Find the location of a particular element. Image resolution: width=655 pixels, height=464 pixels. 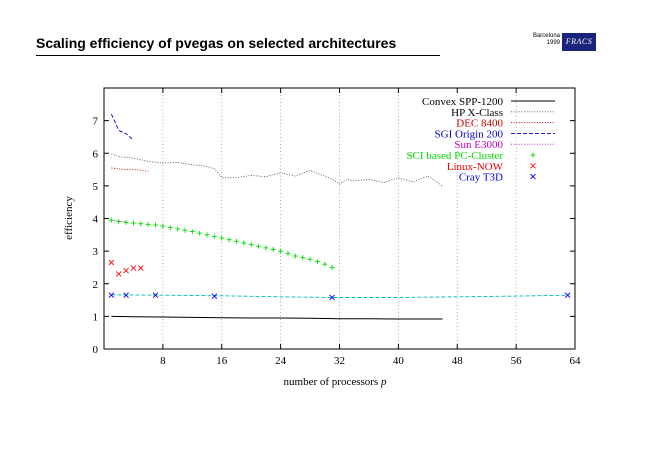

legend-label-linux-now: Linux-NOW is located at coordinates (475, 167).